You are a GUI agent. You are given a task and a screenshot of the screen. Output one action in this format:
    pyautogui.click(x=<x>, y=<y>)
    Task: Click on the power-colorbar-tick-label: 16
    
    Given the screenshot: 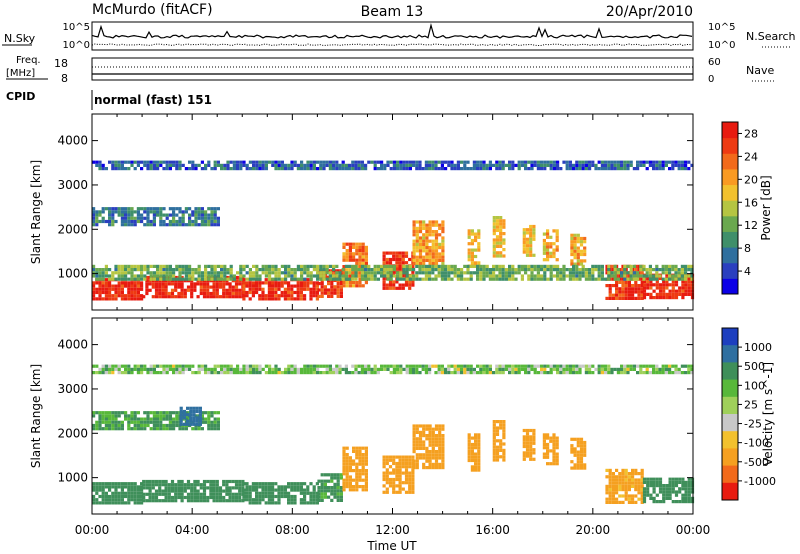 What is the action you would take?
    pyautogui.click(x=751, y=202)
    